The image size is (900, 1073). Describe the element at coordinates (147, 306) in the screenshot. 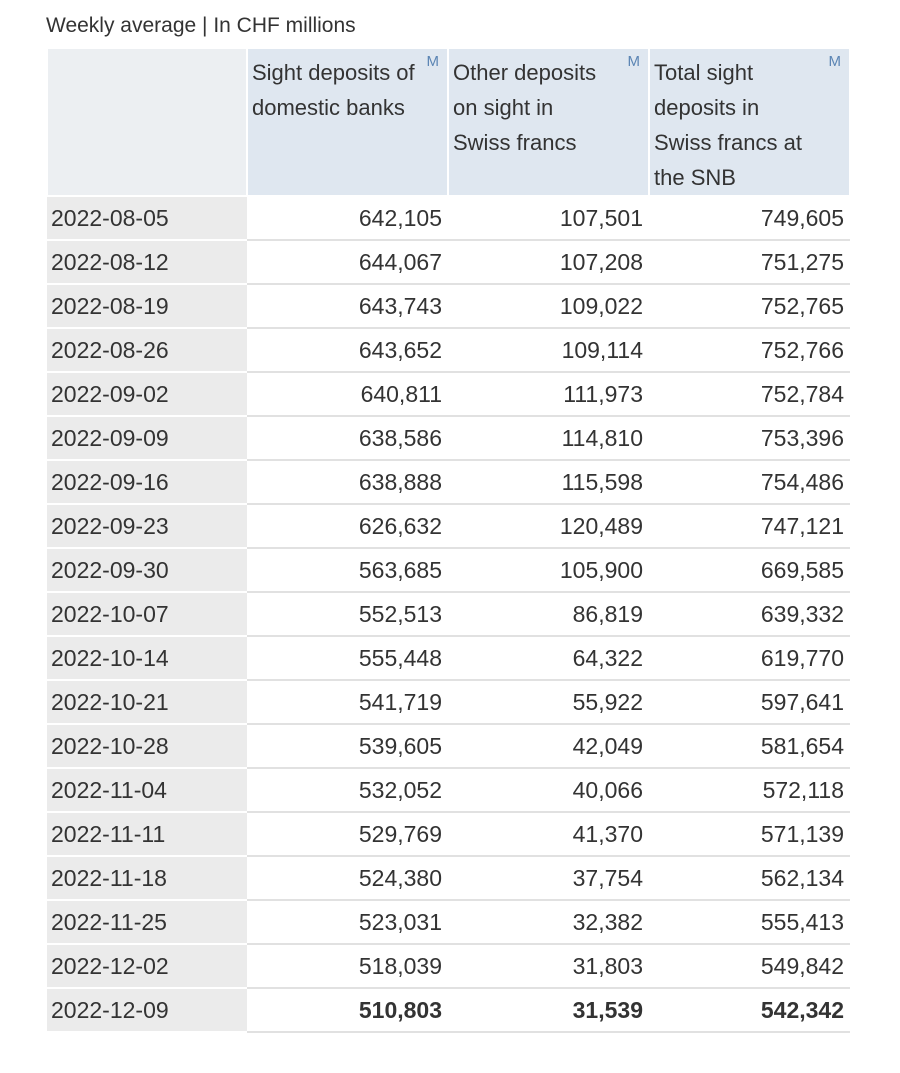

I see `row-date-cell: 2022-08-19` at that location.